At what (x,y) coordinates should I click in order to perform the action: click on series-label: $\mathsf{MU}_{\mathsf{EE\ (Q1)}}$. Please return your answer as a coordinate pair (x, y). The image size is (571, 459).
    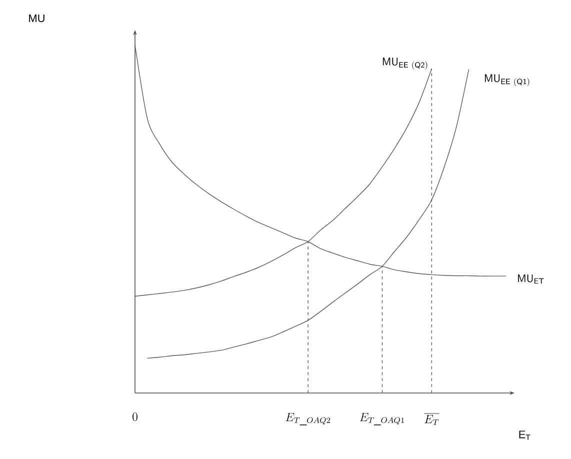
    Looking at the image, I should click on (507, 80).